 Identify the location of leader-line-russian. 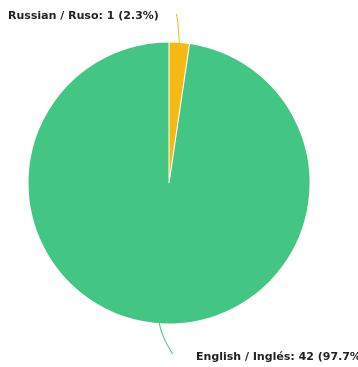
(177, 29).